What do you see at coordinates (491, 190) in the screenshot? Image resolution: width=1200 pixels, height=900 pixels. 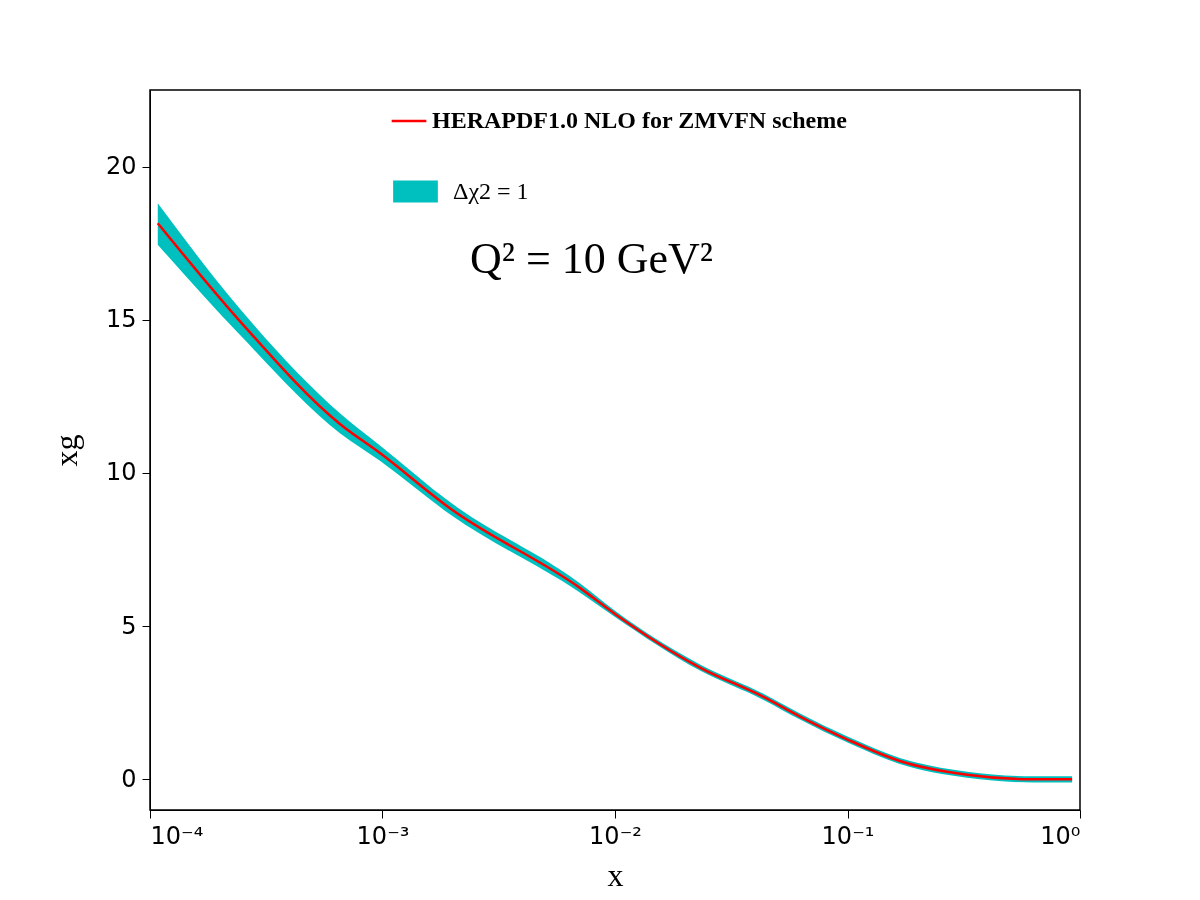 I see `annotation: Δχ2 = 1` at bounding box center [491, 190].